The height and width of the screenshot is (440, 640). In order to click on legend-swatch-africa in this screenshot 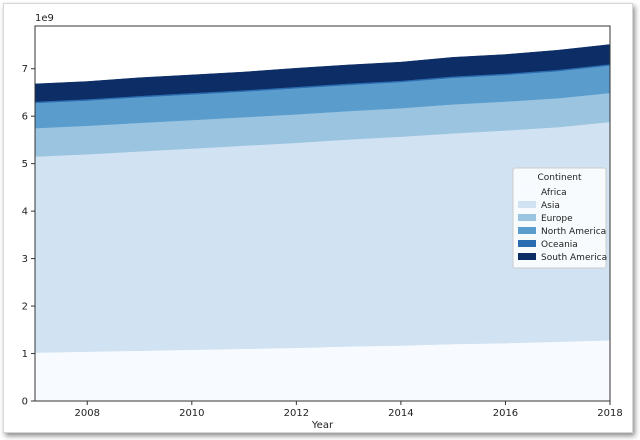, I will do `click(527, 191)`.